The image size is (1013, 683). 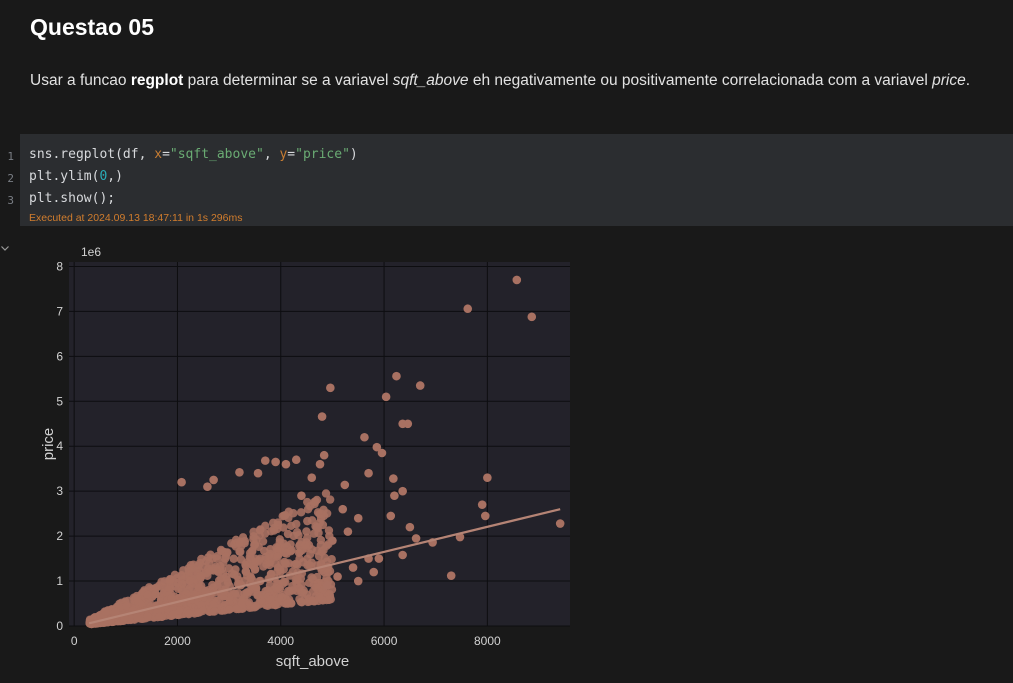 What do you see at coordinates (216, 154) in the screenshot?
I see `code-string: "sqft_above"` at bounding box center [216, 154].